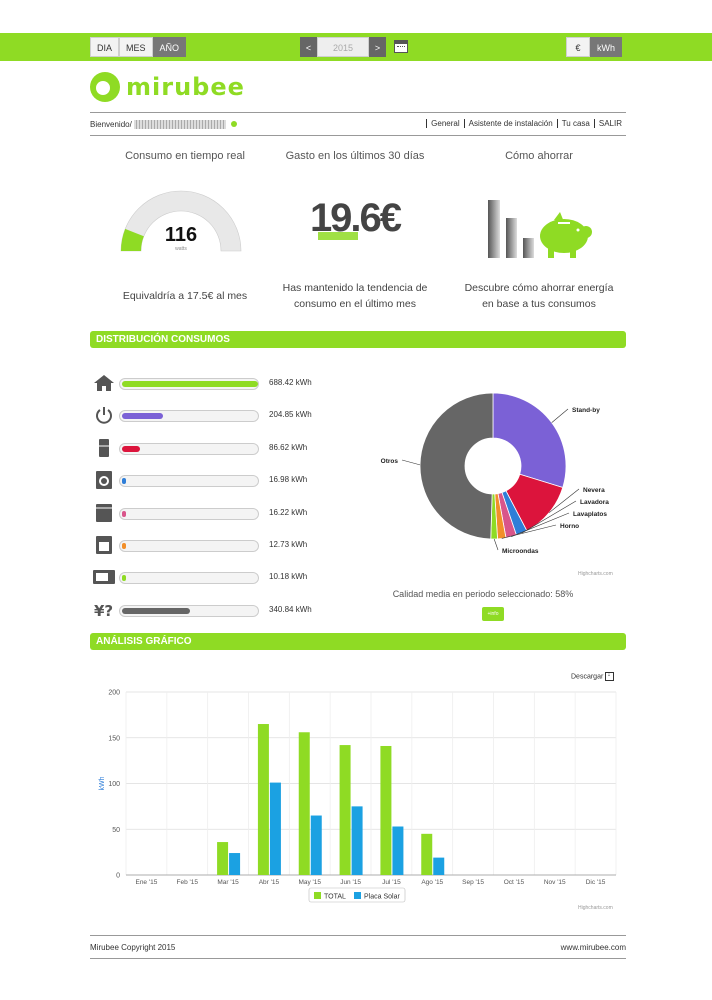 This screenshot has width=712, height=1000. What do you see at coordinates (382, 897) in the screenshot?
I see `legend-label: Placa Solar` at bounding box center [382, 897].